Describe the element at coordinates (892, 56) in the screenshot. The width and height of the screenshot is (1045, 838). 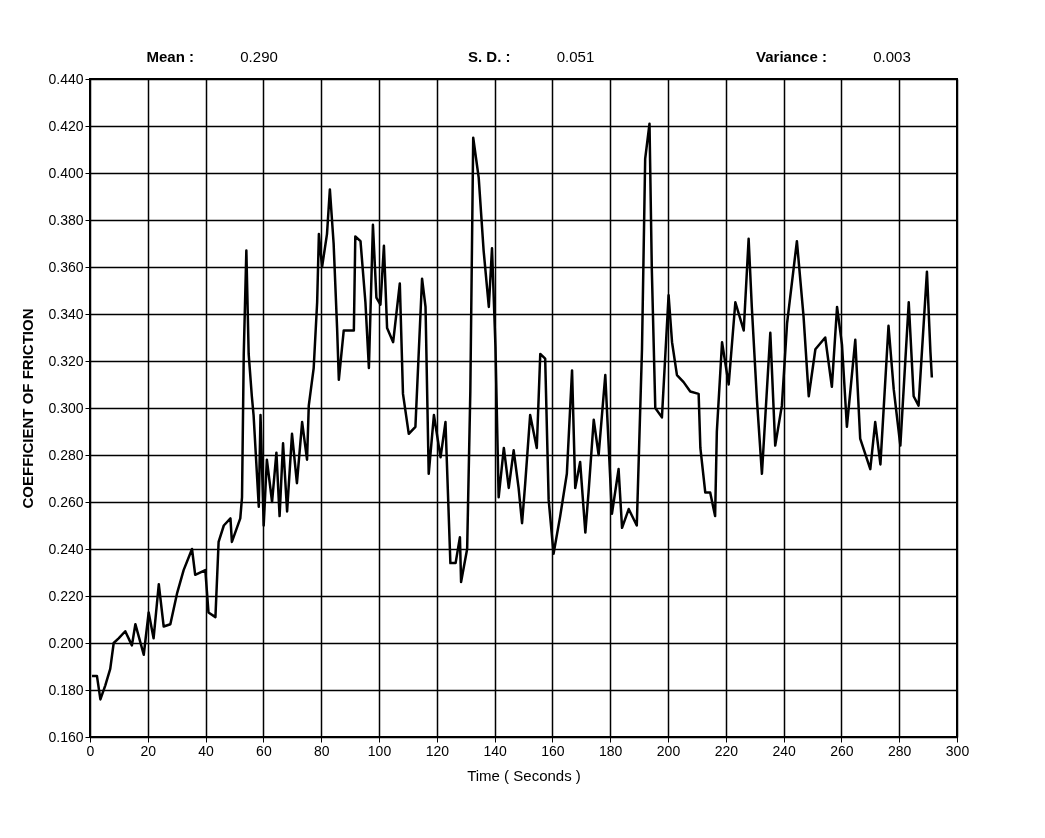
I see `text: 0.003` at that location.